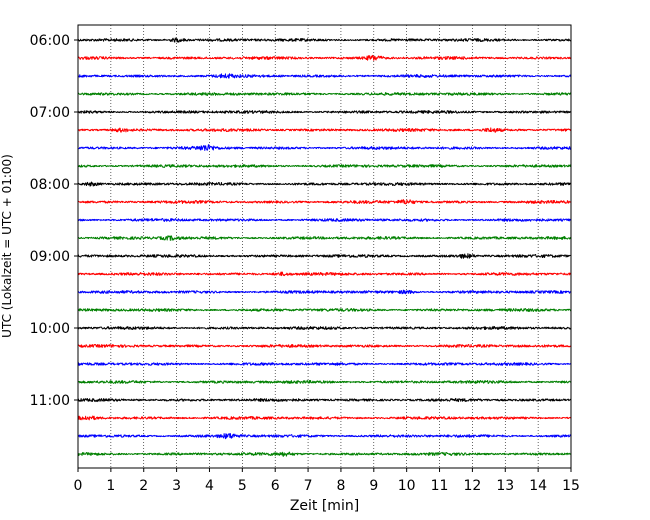  What do you see at coordinates (143, 486) in the screenshot?
I see `x-tick-label-2: 2` at bounding box center [143, 486].